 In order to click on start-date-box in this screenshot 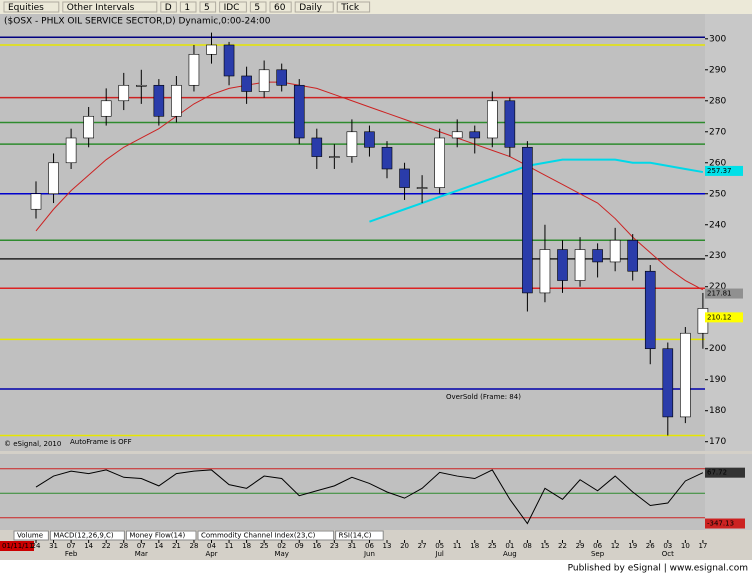, I will do `click(17, 546)`.